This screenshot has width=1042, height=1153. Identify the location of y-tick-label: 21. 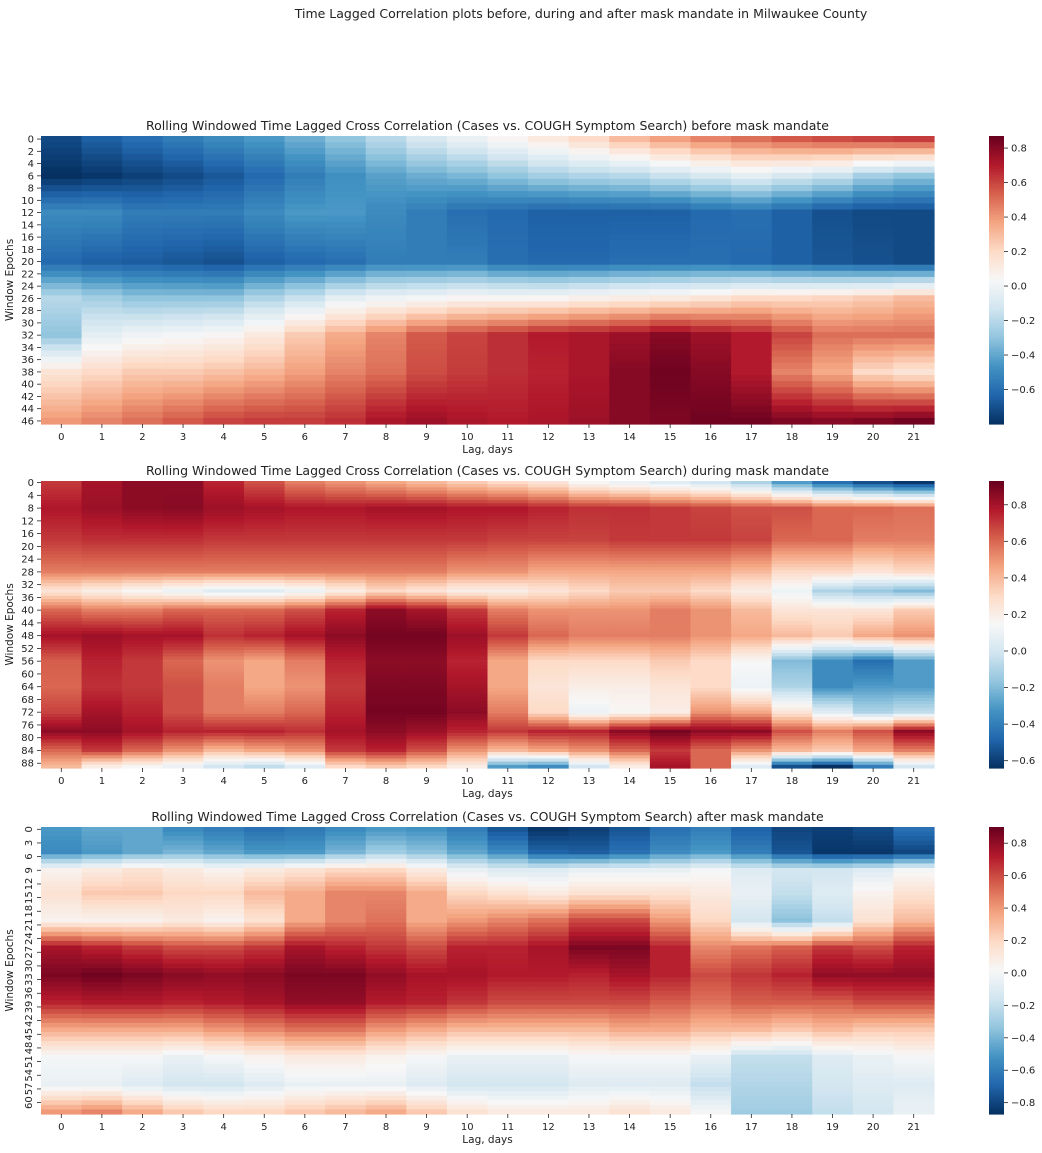
(29, 925).